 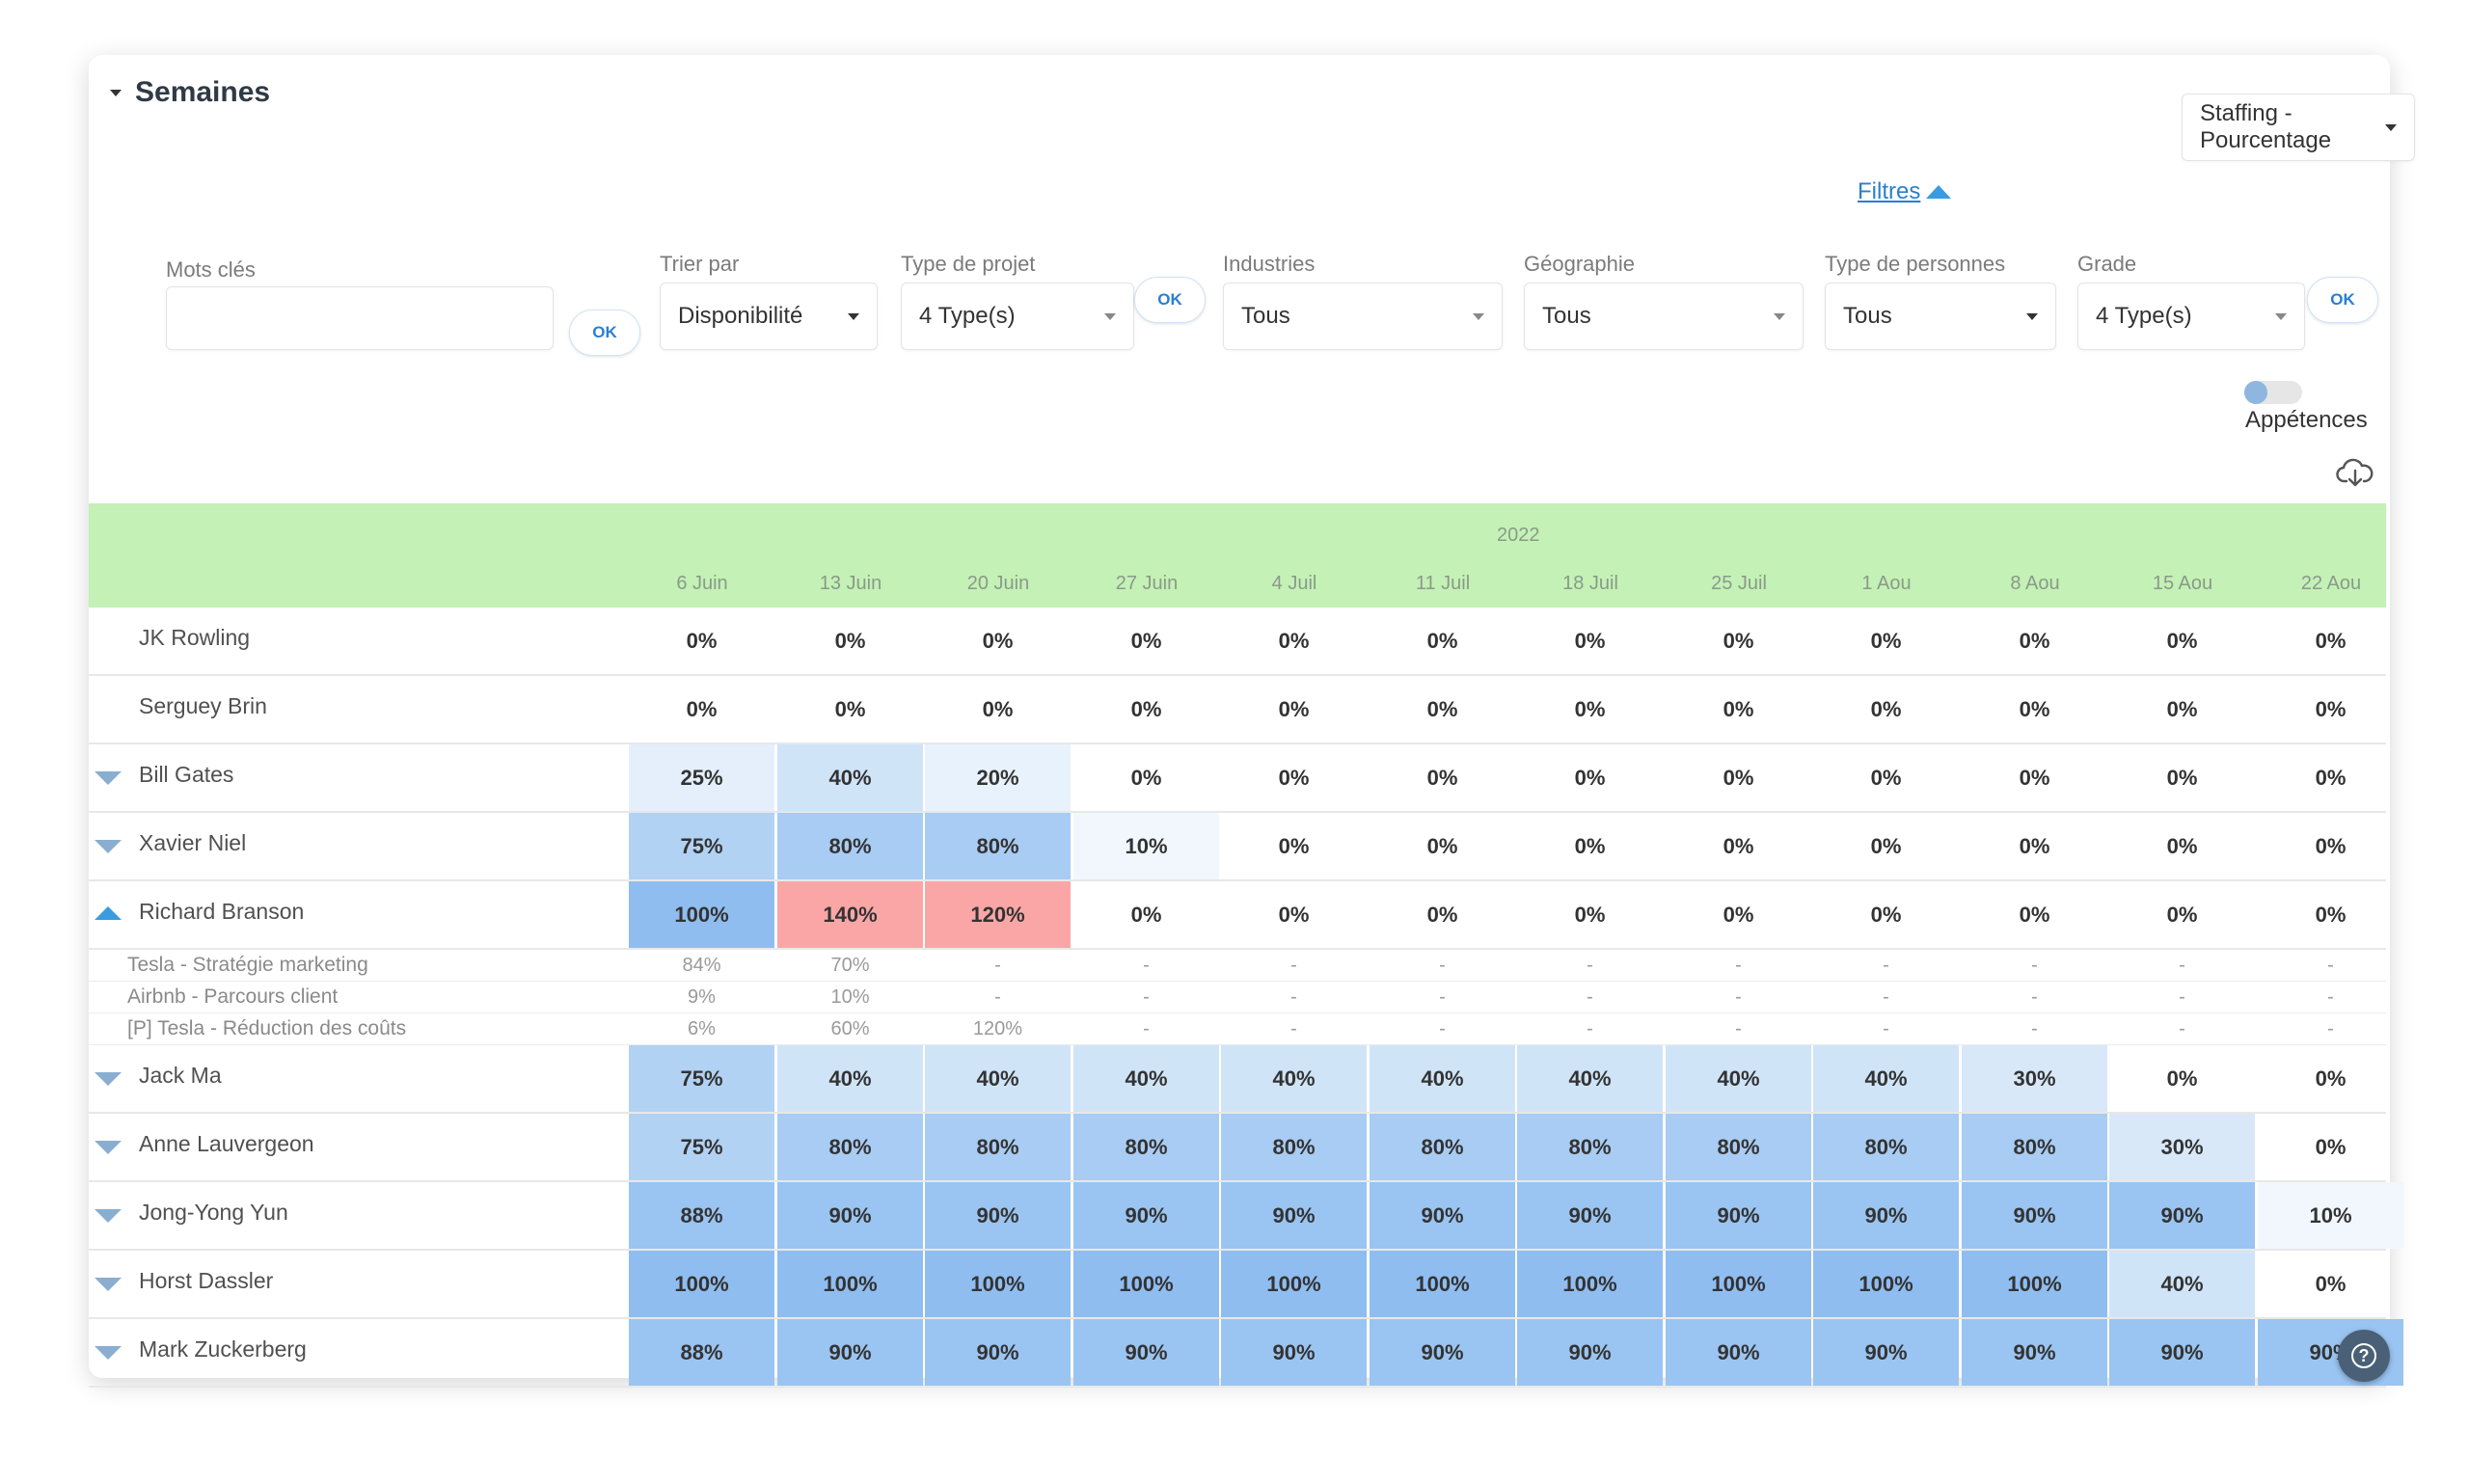 I want to click on industries-label: Industries, so click(x=1269, y=264).